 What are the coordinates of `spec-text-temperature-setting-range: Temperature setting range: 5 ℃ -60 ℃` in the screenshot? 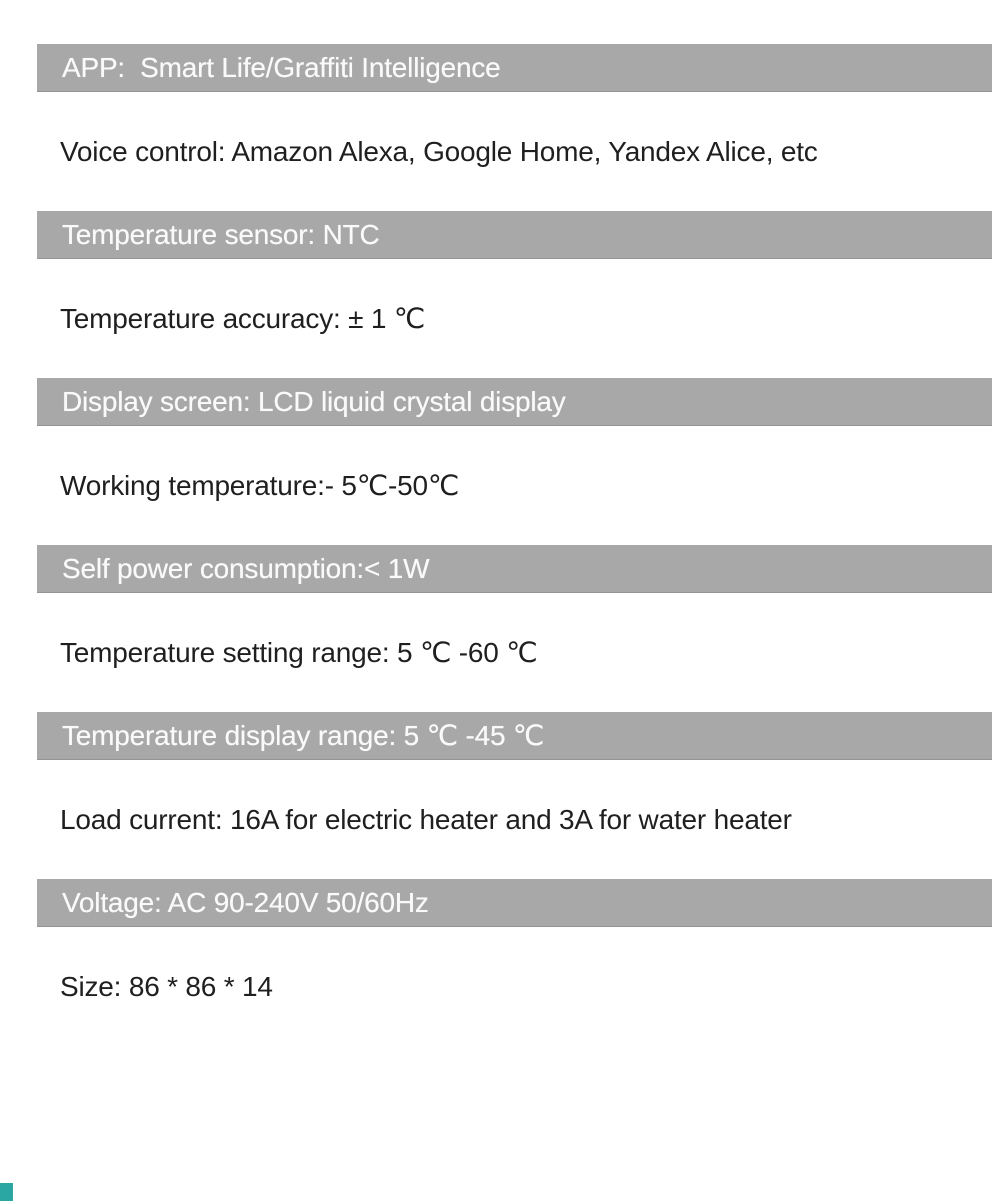 It's located at (299, 652).